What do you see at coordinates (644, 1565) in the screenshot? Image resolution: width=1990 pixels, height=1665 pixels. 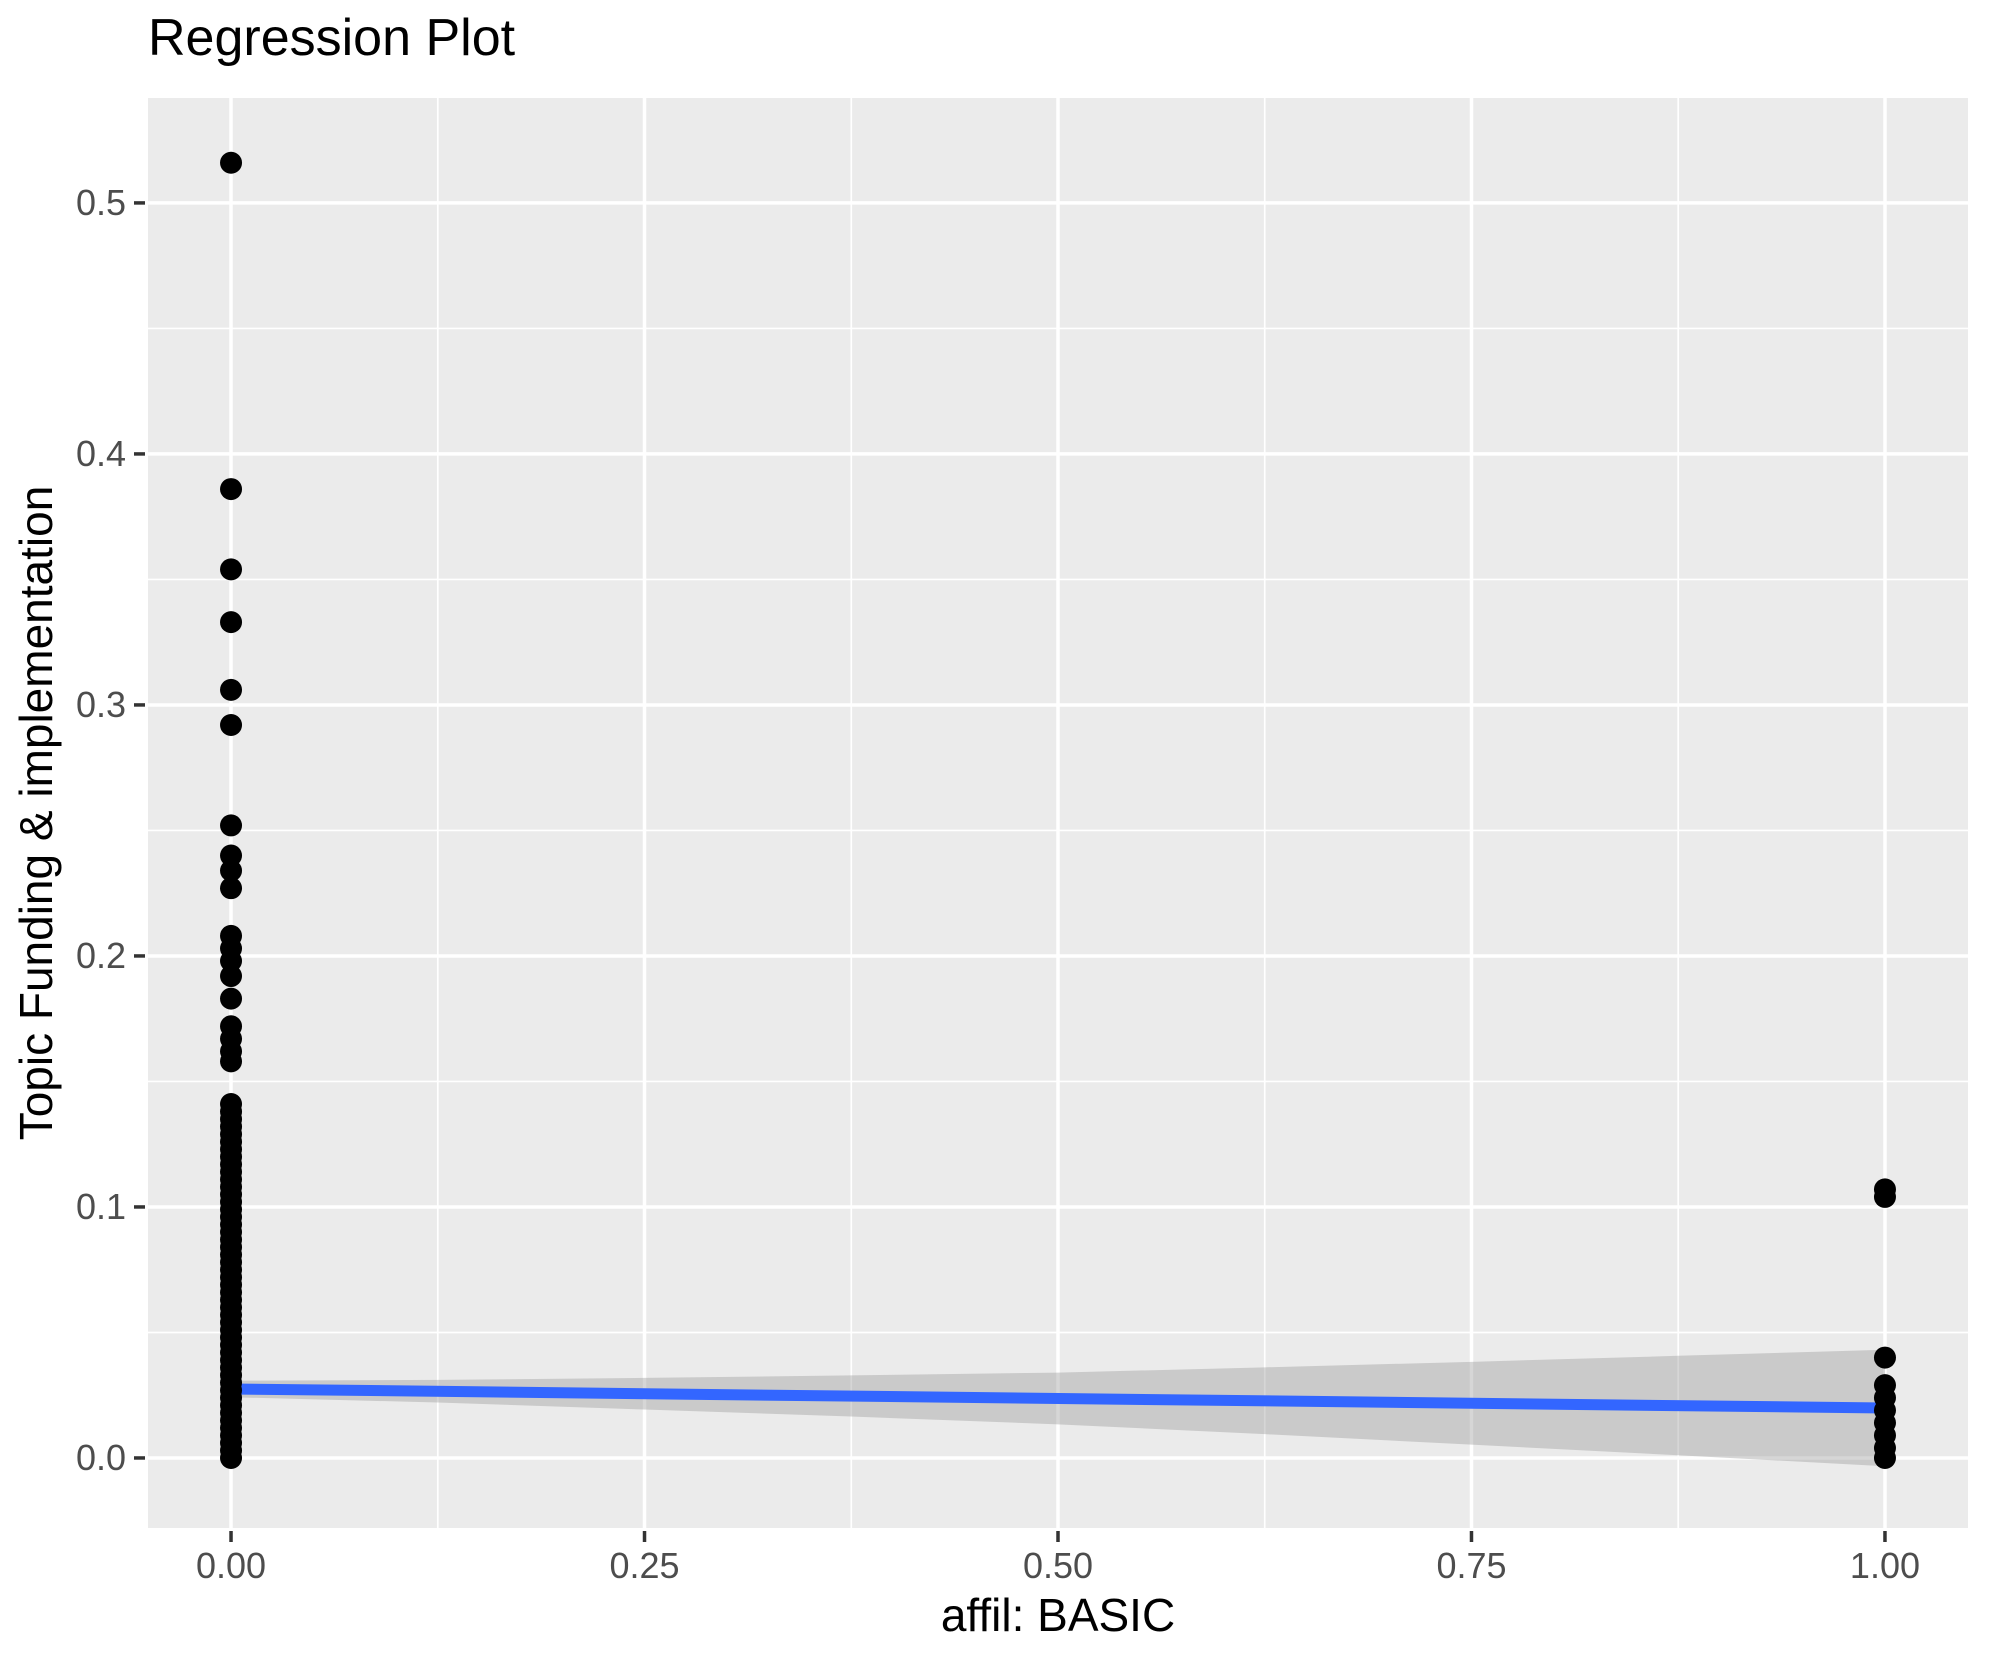 I see `x-tick-label: 0.25` at bounding box center [644, 1565].